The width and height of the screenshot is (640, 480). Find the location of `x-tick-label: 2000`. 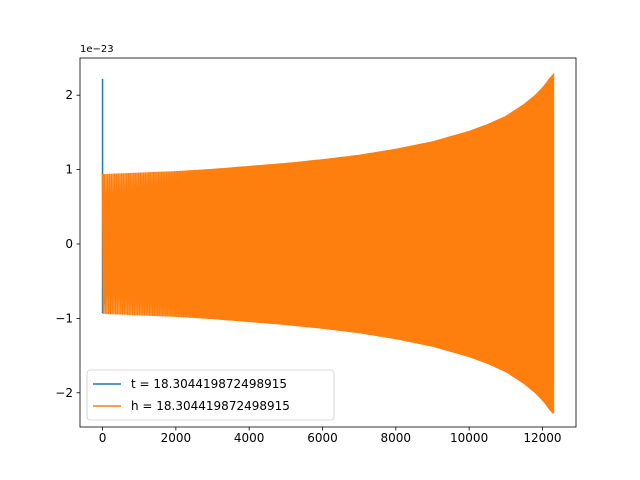

x-tick-label: 2000 is located at coordinates (176, 438).